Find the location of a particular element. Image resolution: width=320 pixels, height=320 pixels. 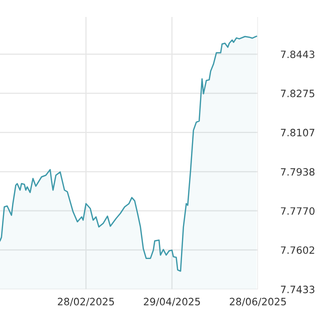

x-tick-label: 28/02/2025 is located at coordinates (86, 302).